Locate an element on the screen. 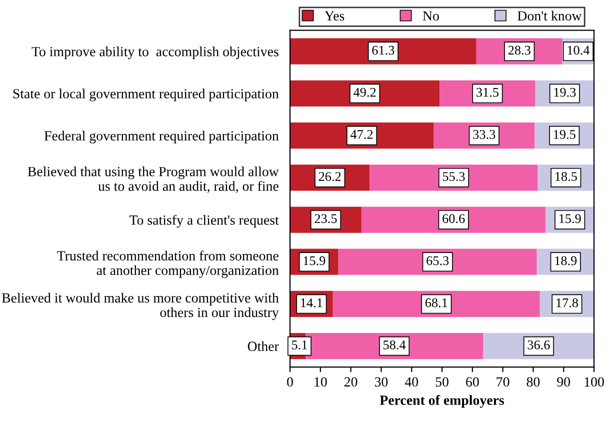 This screenshot has height=421, width=608. y-tick-label: Believed that using the Program would allow us to avoid an audit, raid, or fine is located at coordinates (153, 179).